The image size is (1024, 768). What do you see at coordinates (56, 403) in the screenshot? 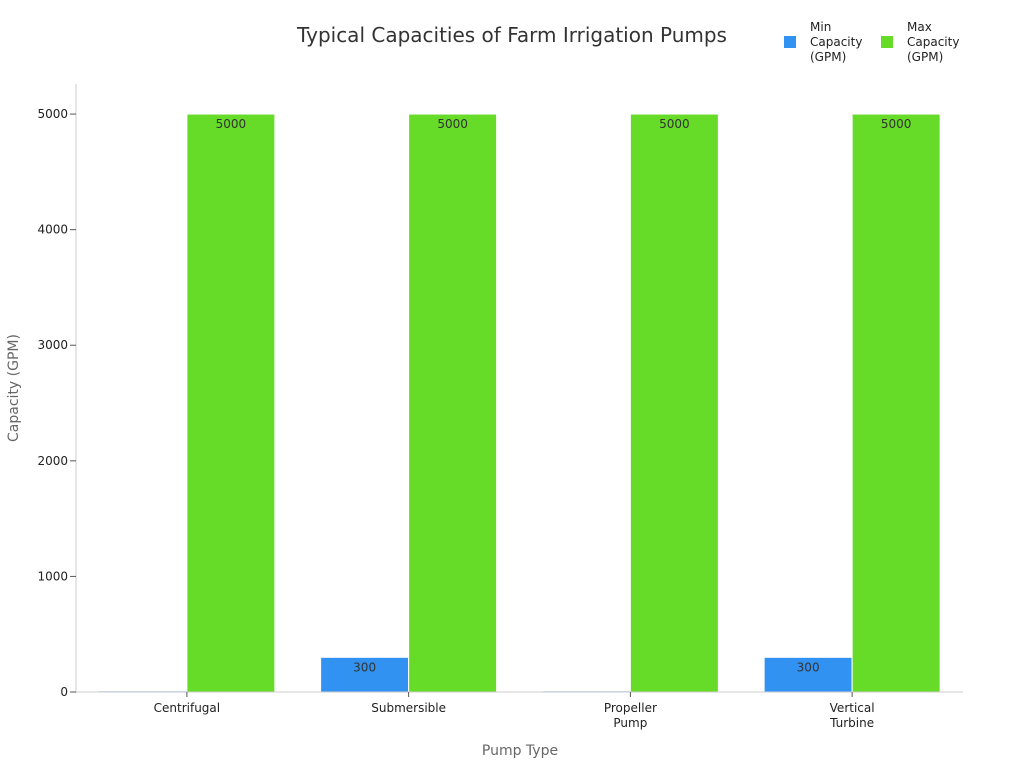
I see `y-ticks: 0 1000 2000 3000 4000 5000` at bounding box center [56, 403].